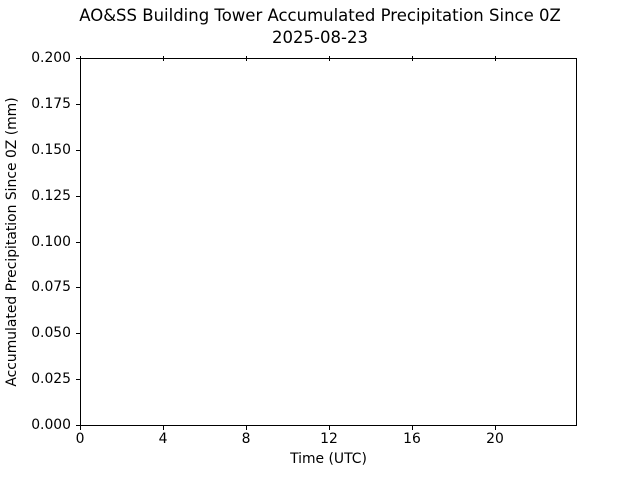  What do you see at coordinates (246, 439) in the screenshot?
I see `x-tick-label: 8` at bounding box center [246, 439].